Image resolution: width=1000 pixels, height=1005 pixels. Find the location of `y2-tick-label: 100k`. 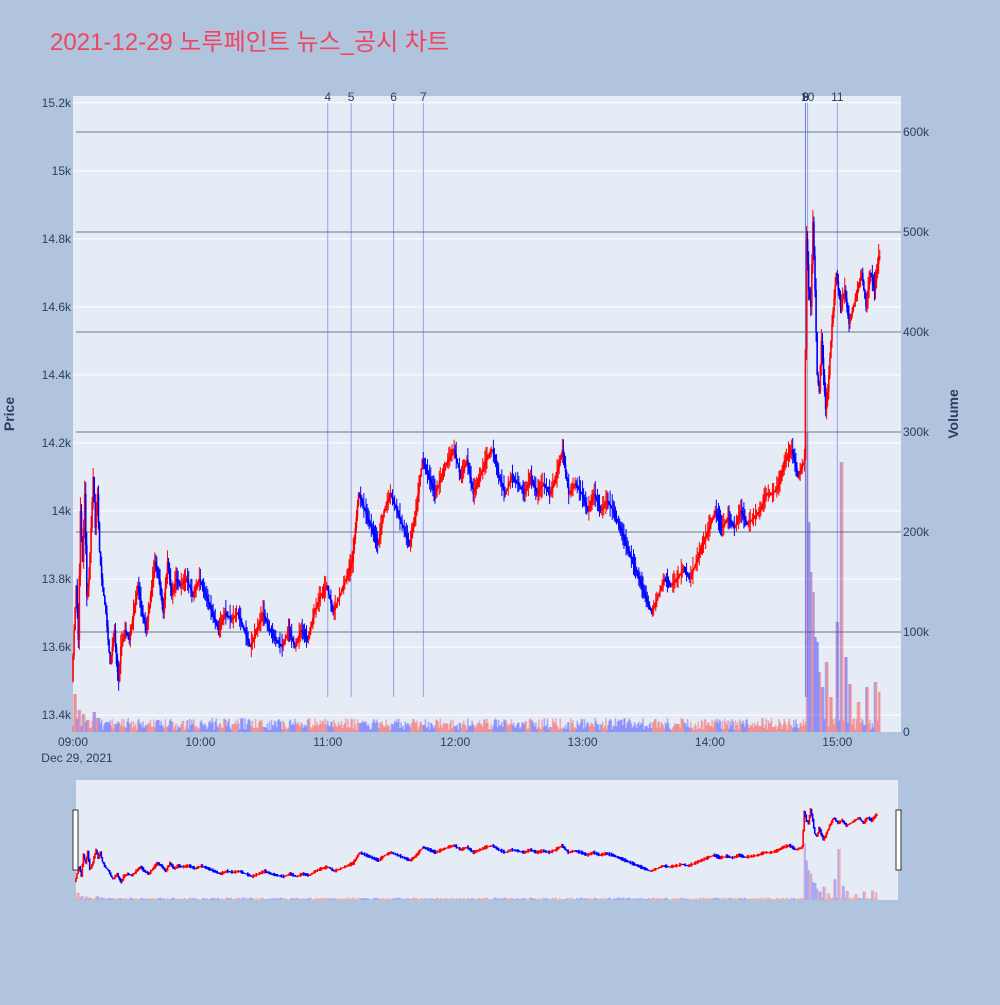

y2-tick-label: 100k is located at coordinates (916, 632).